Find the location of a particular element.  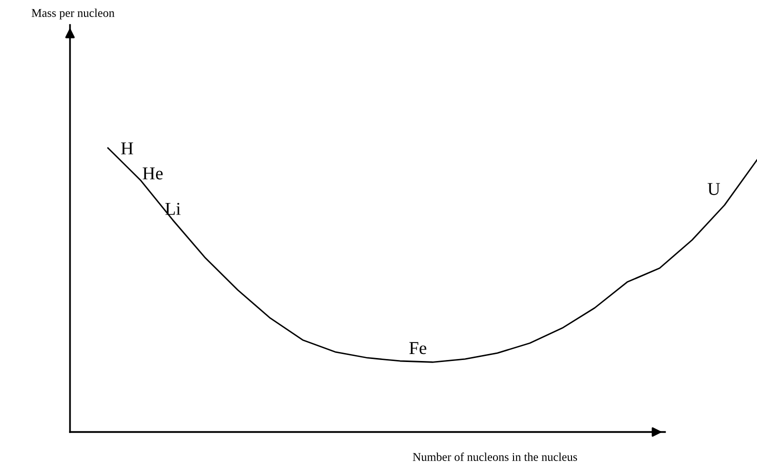

annotation: U is located at coordinates (714, 189).